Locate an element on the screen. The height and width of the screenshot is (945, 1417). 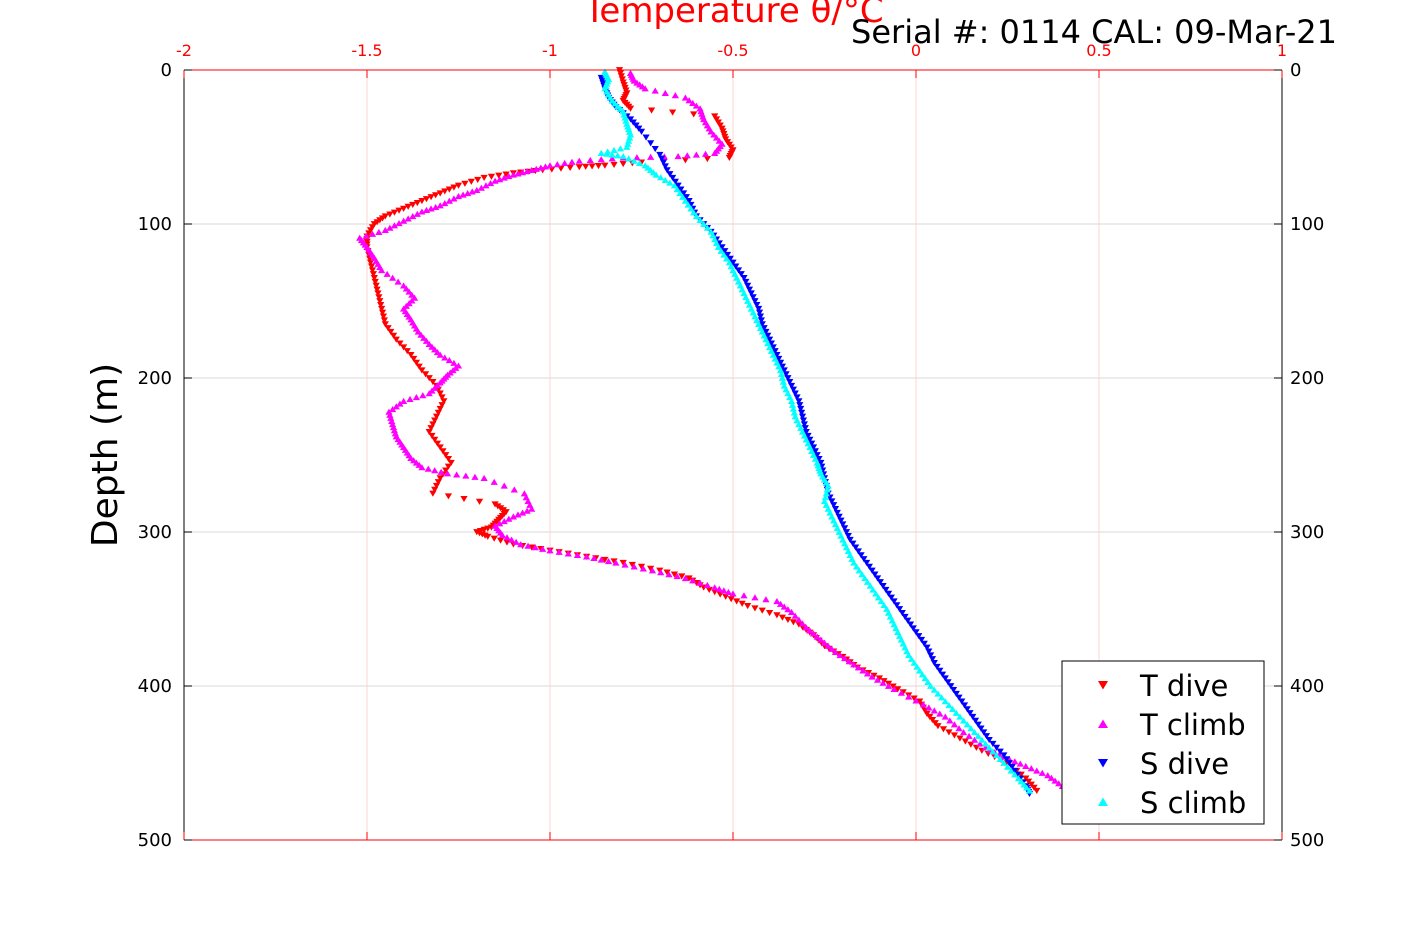
legend-marker is located at coordinates (1103, 801).